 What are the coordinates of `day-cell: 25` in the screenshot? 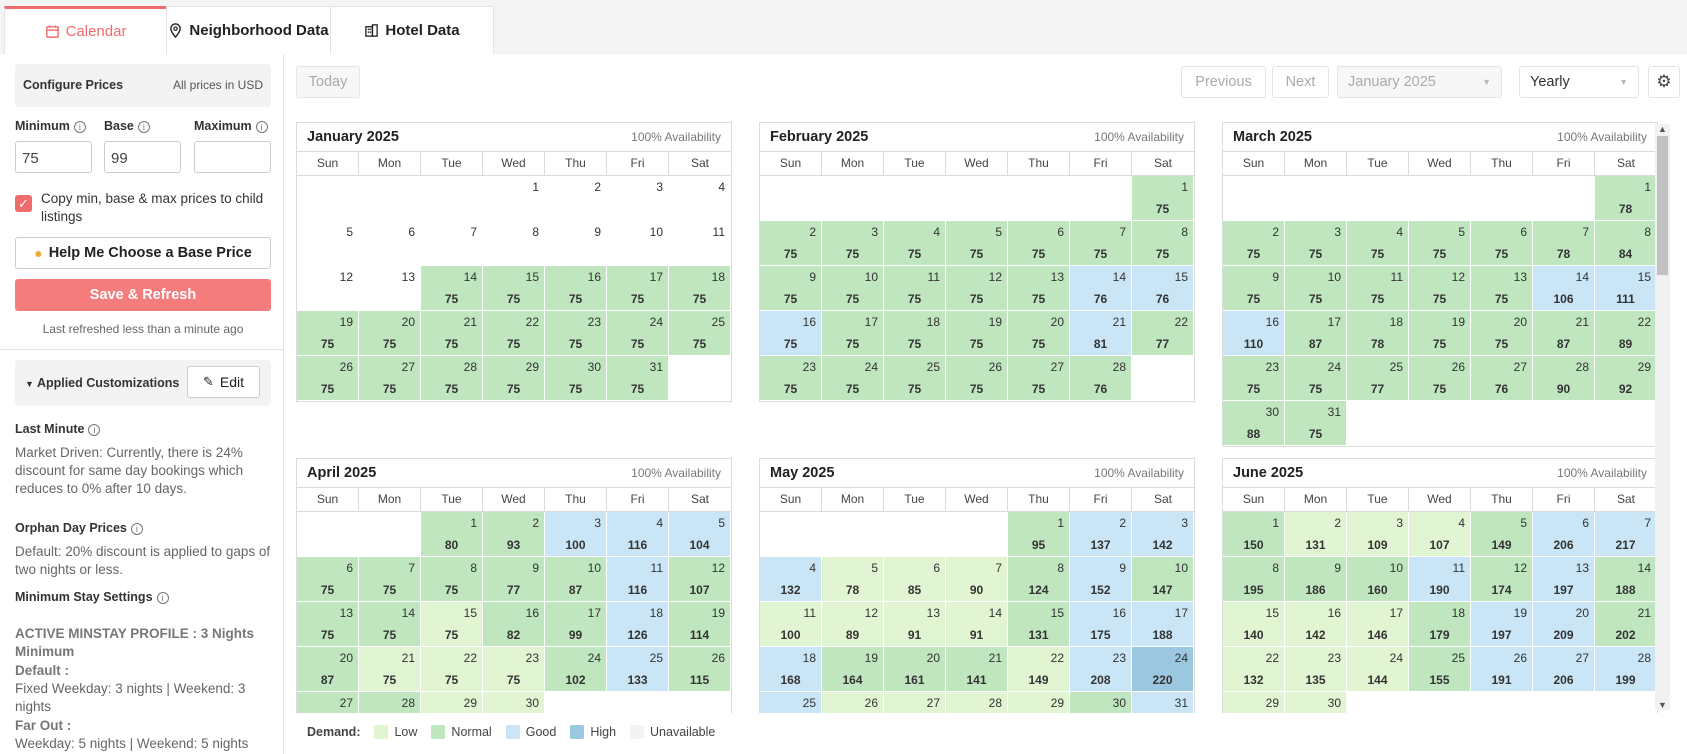 It's located at (791, 702).